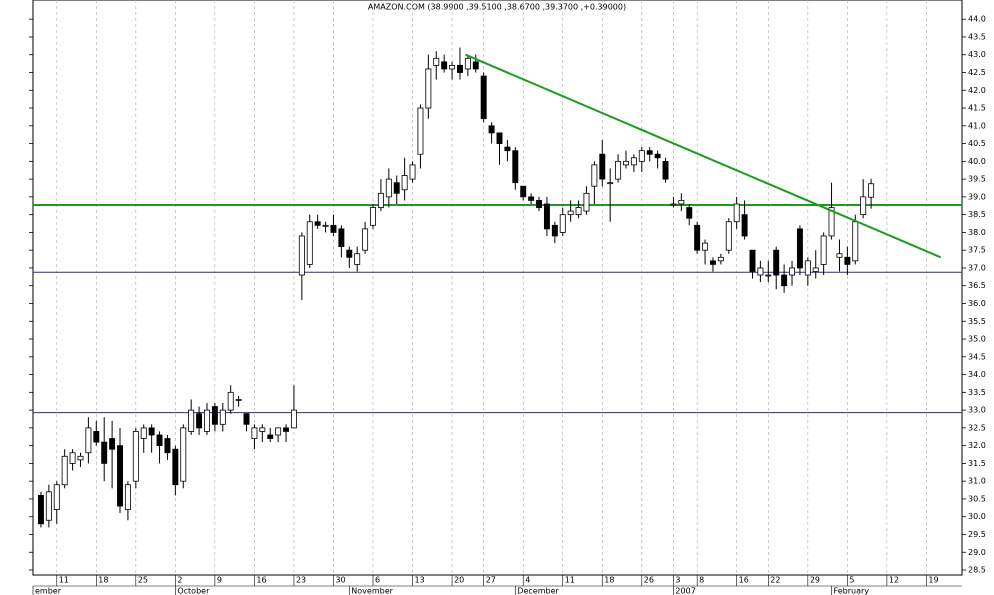 The image size is (994, 595). I want to click on y-tick-label: 41.5, so click(977, 108).